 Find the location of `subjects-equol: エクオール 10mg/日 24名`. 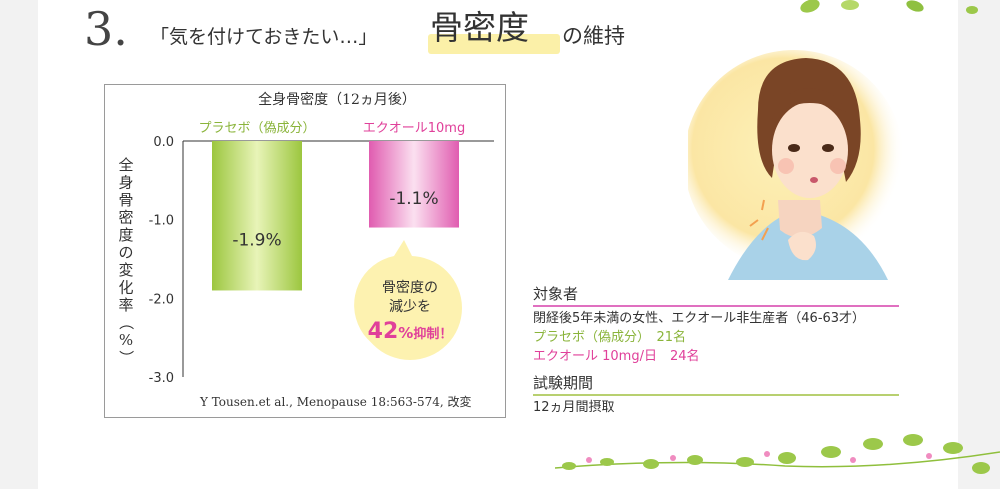

subjects-equol: エクオール 10mg/日 24名 is located at coordinates (616, 356).